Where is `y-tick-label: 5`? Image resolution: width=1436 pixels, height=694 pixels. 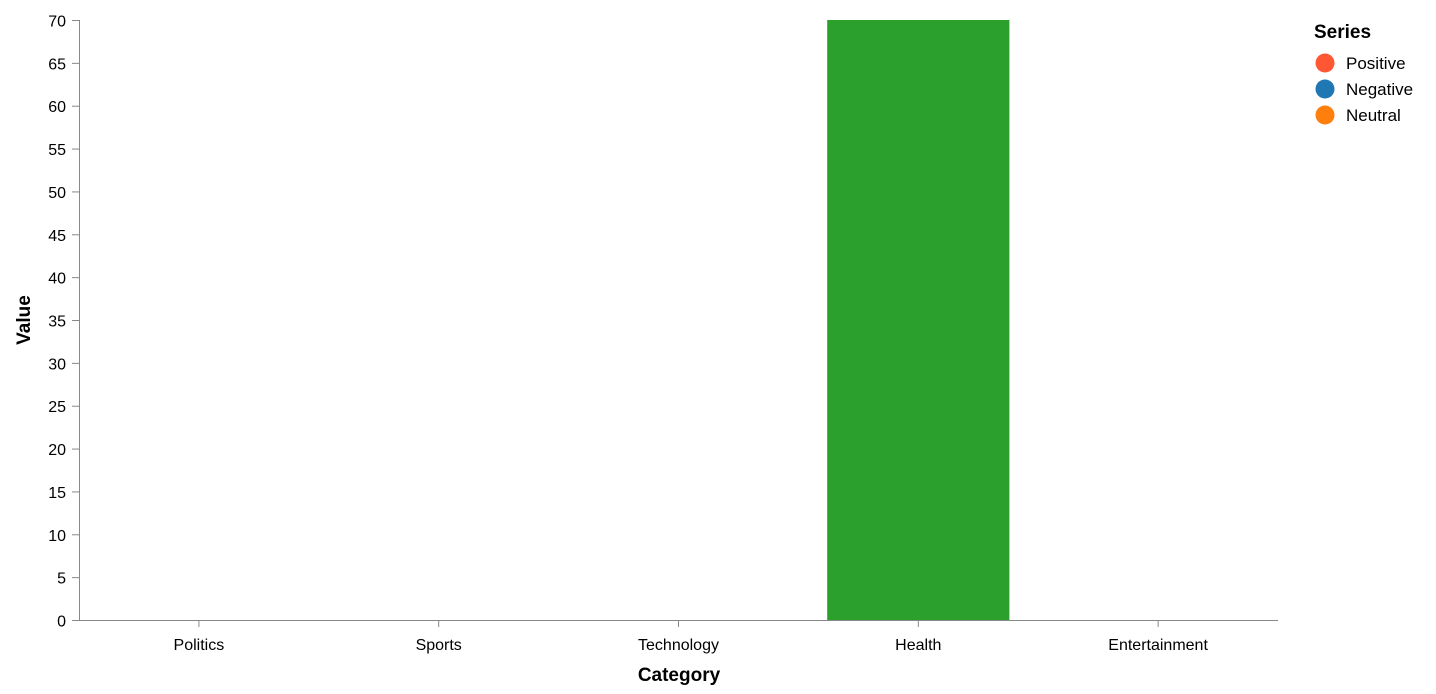 y-tick-label: 5 is located at coordinates (61, 579).